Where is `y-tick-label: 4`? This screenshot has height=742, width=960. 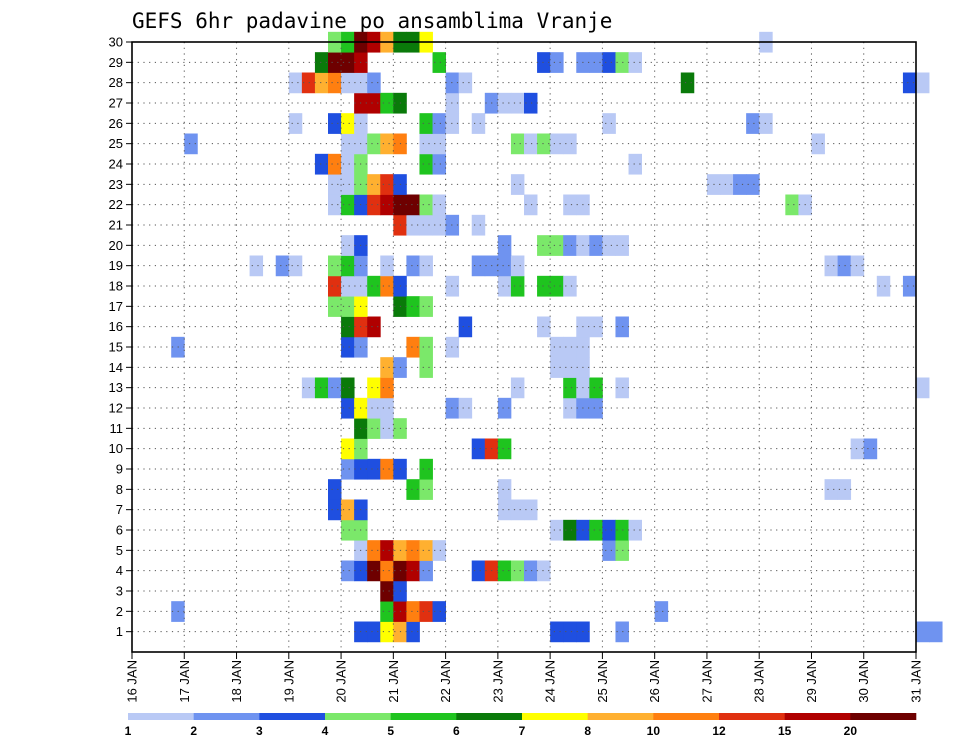
y-tick-label: 4 is located at coordinates (119, 570).